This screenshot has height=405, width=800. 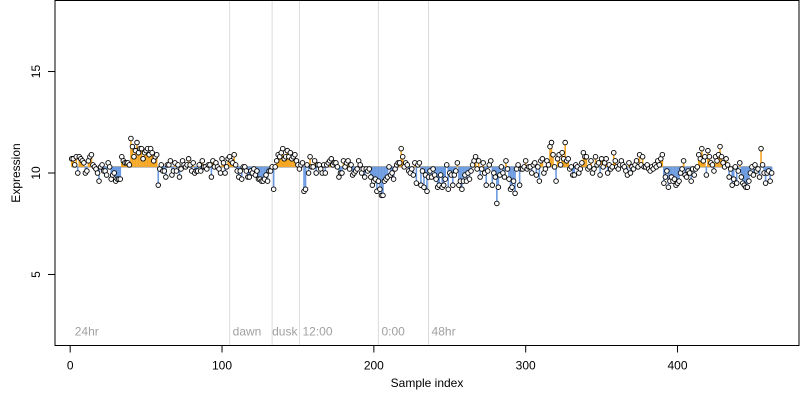 What do you see at coordinates (526, 366) in the screenshot?
I see `x-tick-label: 300` at bounding box center [526, 366].